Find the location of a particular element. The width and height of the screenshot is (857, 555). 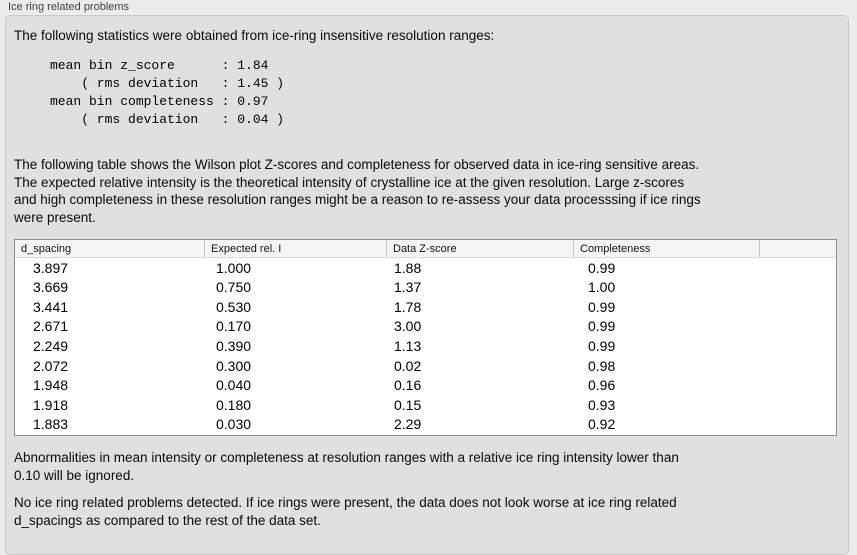

table-row: 3.669 0.750 1.37 1.00 is located at coordinates (425, 288).